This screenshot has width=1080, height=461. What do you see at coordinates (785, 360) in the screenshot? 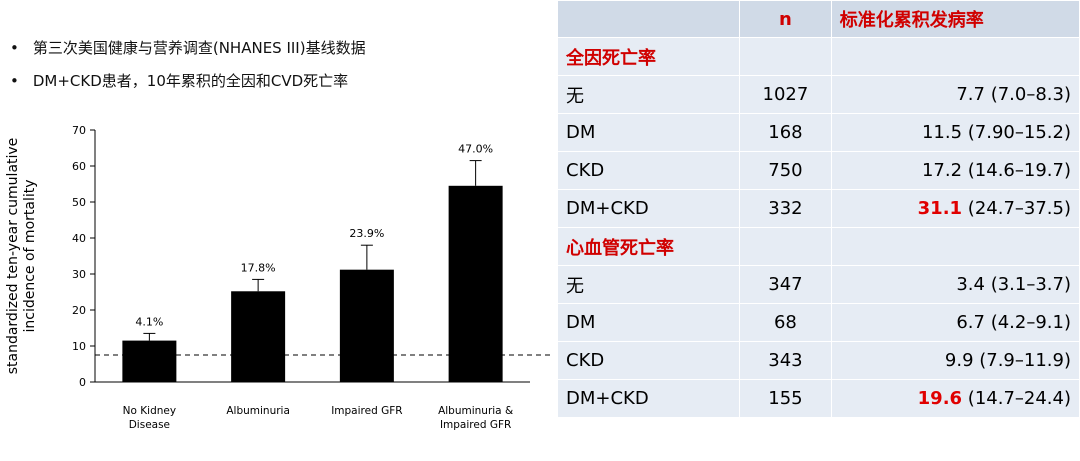
I see `n-cell: 343` at bounding box center [785, 360].